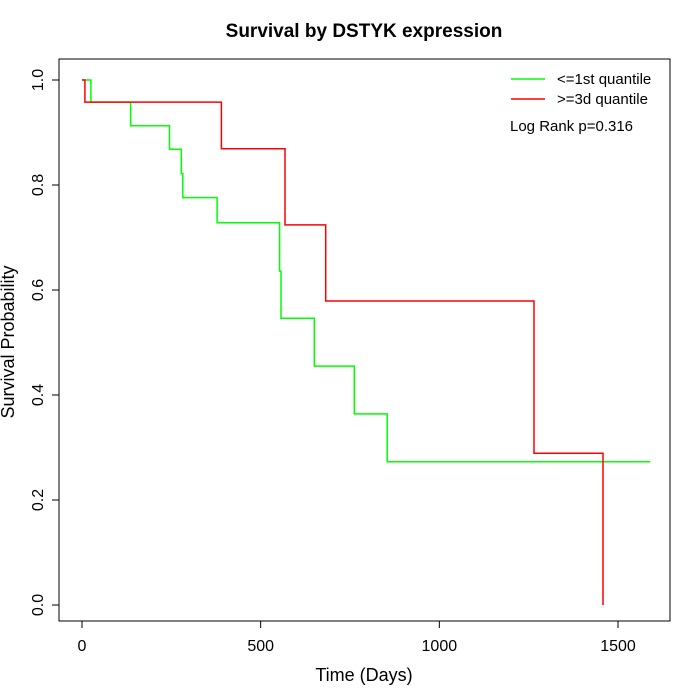 The width and height of the screenshot is (700, 700). I want to click on y-tick-label: 0.0, so click(38, 605).